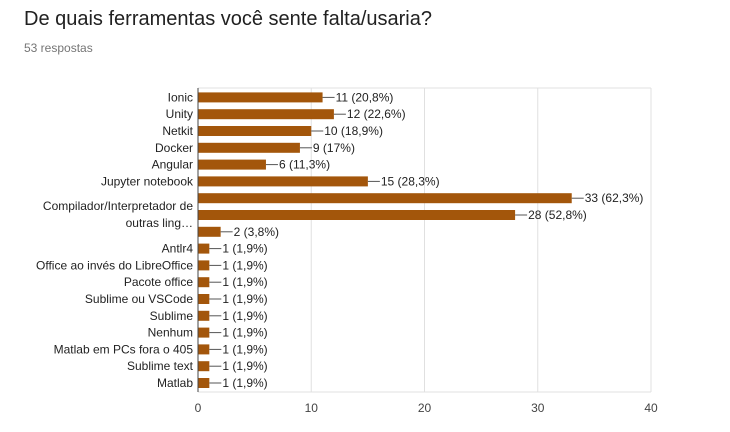 This screenshot has width=730, height=432. What do you see at coordinates (365, 97) in the screenshot?
I see `data-label: 11 (20,8%)` at bounding box center [365, 97].